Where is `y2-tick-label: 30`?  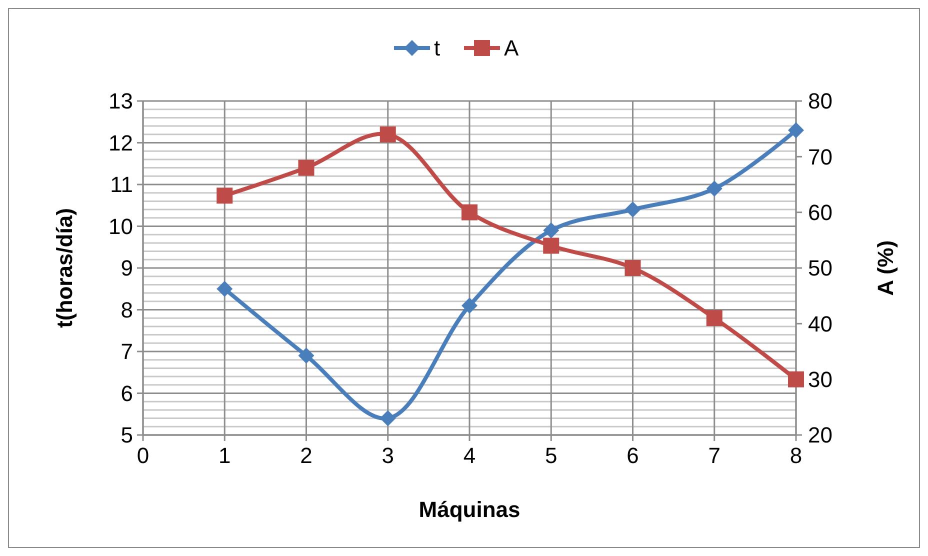 y2-tick-label: 30 is located at coordinates (820, 379).